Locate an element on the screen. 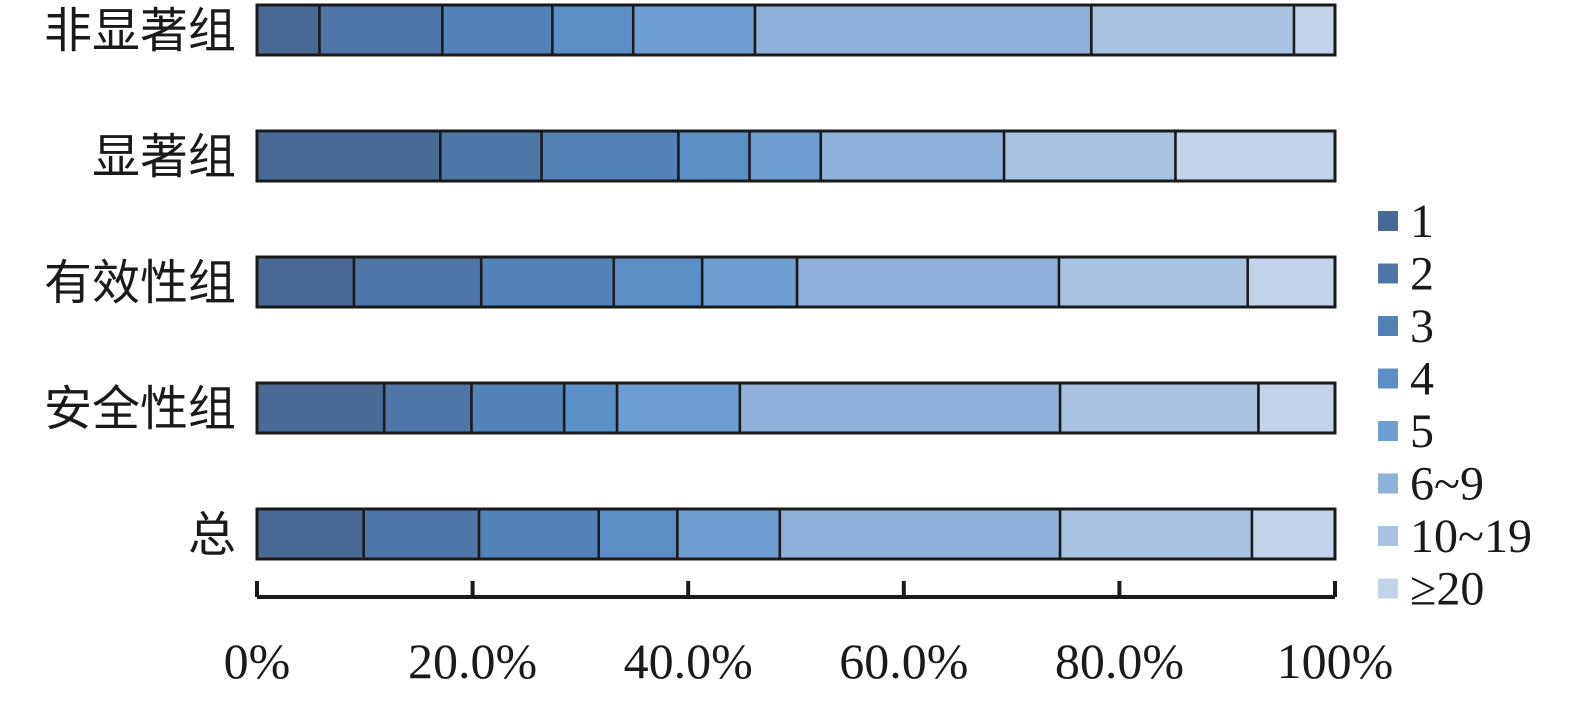  category-label: 非显著组 is located at coordinates (140, 31).